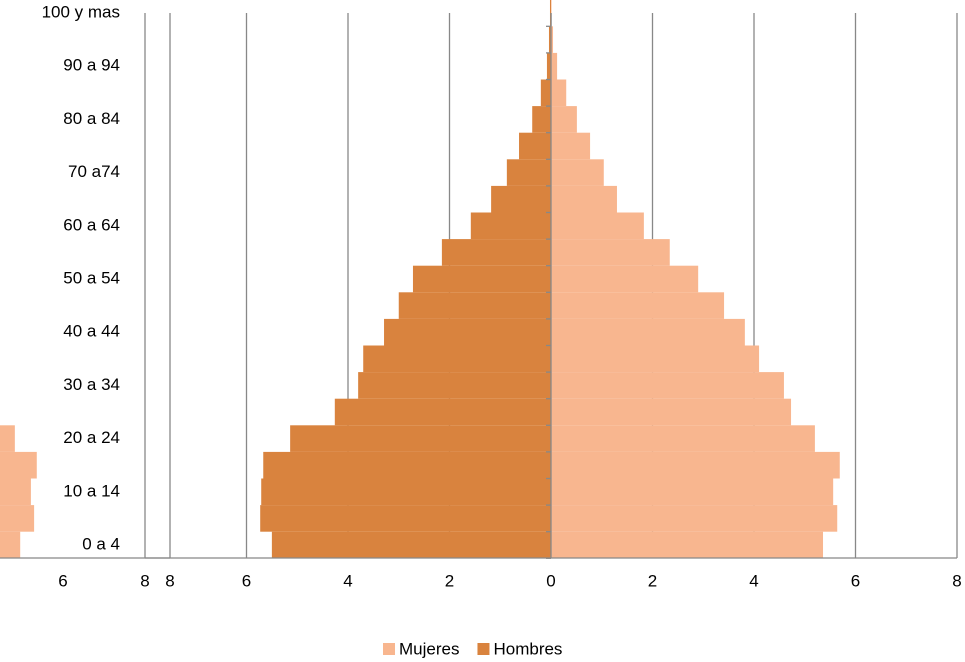 This screenshot has height=662, width=965. I want to click on legend-label: Mujeres, so click(429, 648).